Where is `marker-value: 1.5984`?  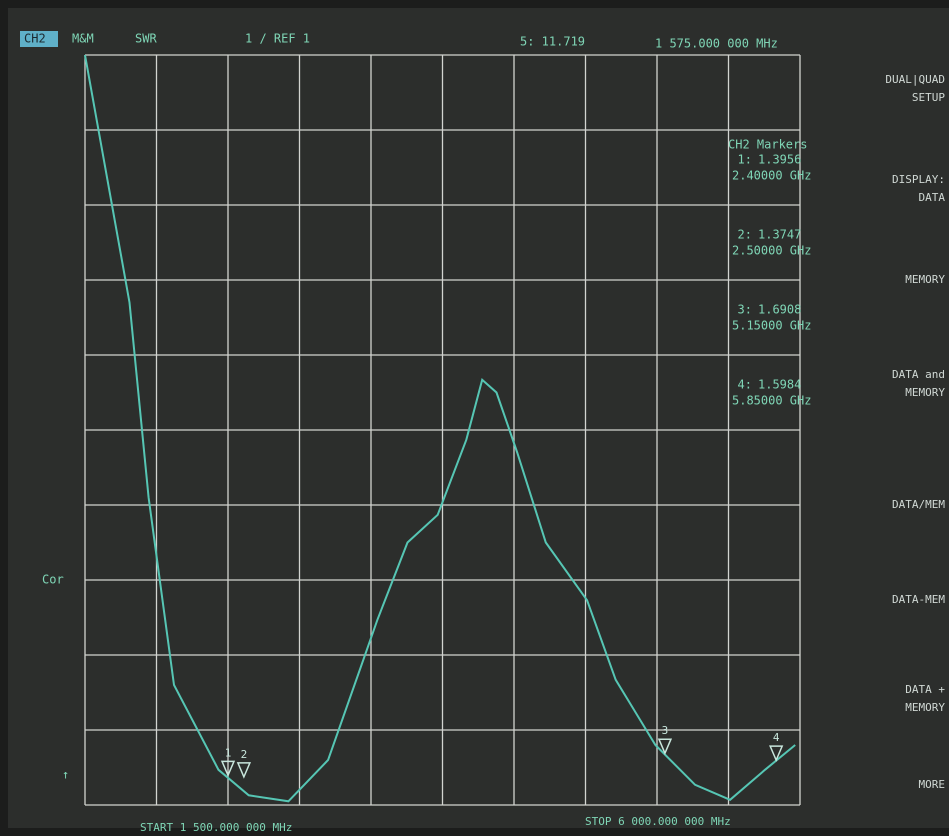 marker-value: 1.5984 is located at coordinates (779, 385).